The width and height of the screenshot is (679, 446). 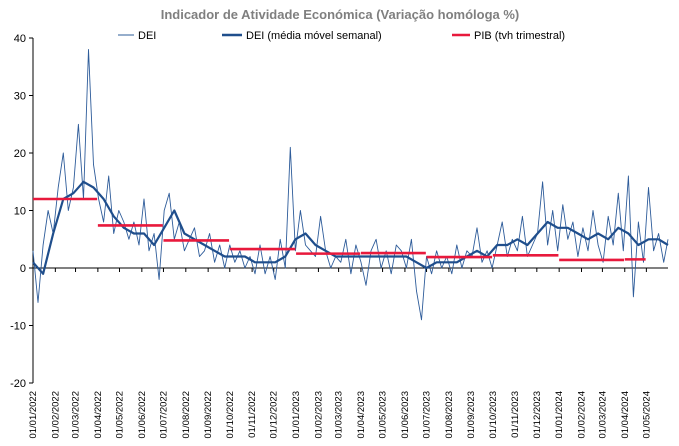 What do you see at coordinates (559, 415) in the screenshot?
I see `x-tick-label: 01/01/2024` at bounding box center [559, 415].